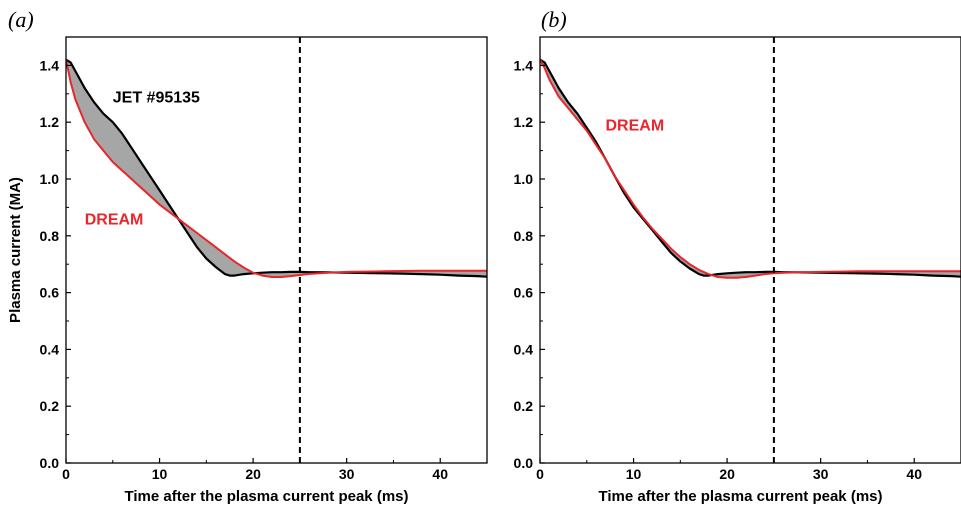  I want to click on panel-label: (a), so click(21, 19).